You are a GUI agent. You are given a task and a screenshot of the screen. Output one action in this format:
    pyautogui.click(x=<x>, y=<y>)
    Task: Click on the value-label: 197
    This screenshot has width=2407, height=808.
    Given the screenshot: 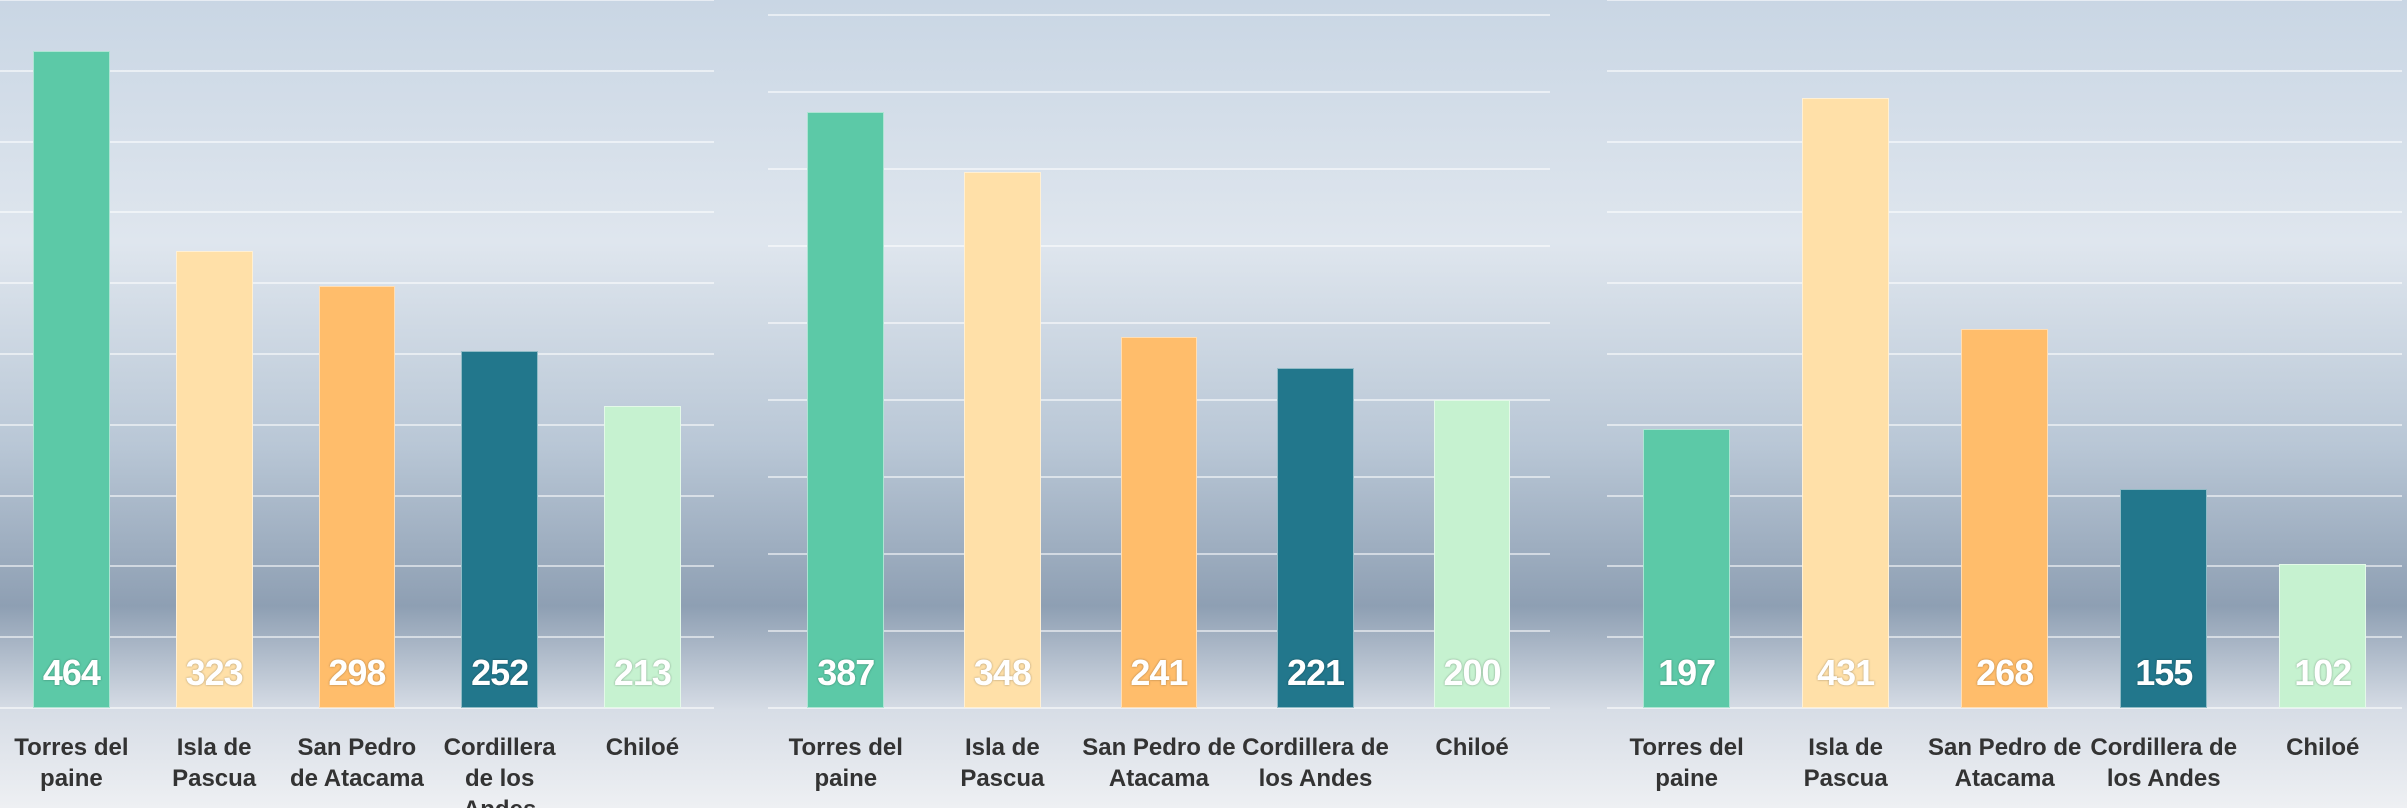 What is the action you would take?
    pyautogui.click(x=1687, y=672)
    